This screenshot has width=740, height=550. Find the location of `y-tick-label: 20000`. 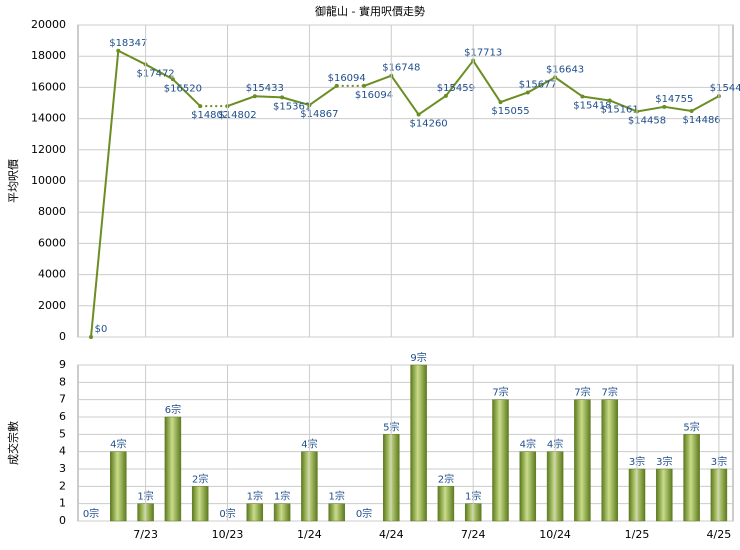

y-tick-label: 20000 is located at coordinates (48, 24).